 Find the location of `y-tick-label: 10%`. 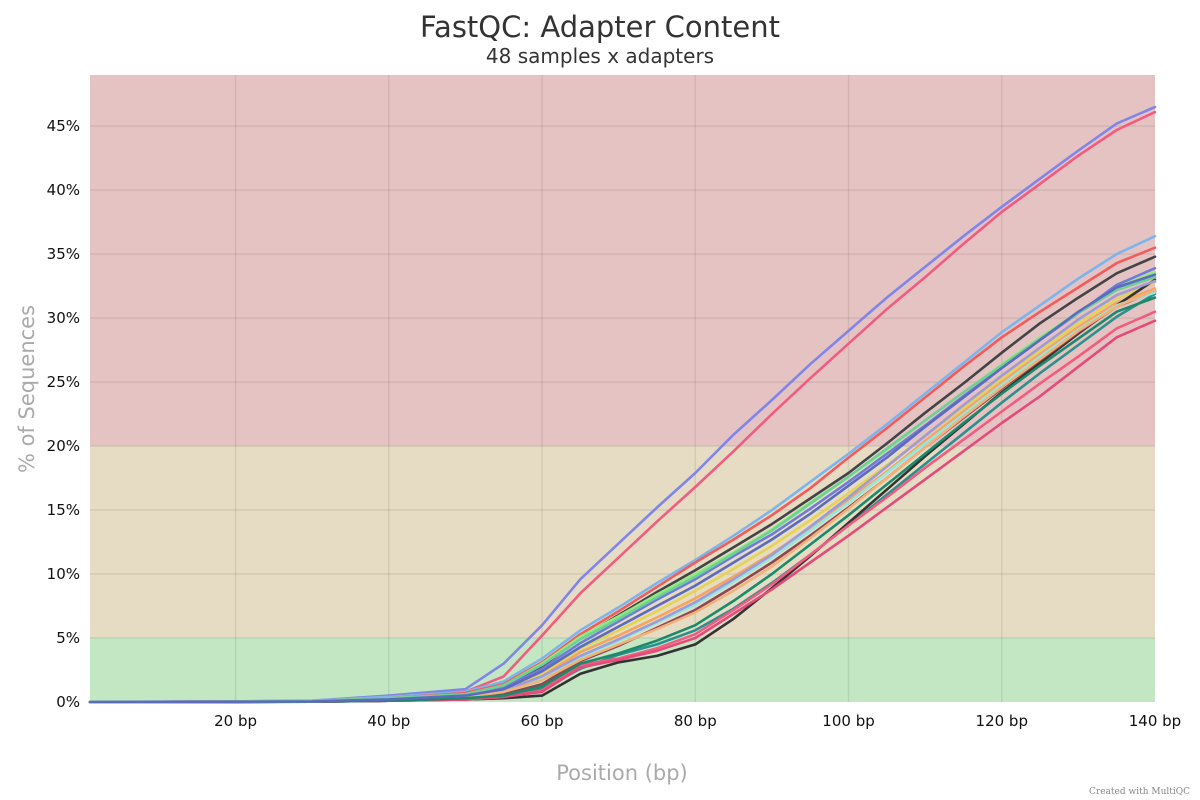

y-tick-label: 10% is located at coordinates (63, 574).